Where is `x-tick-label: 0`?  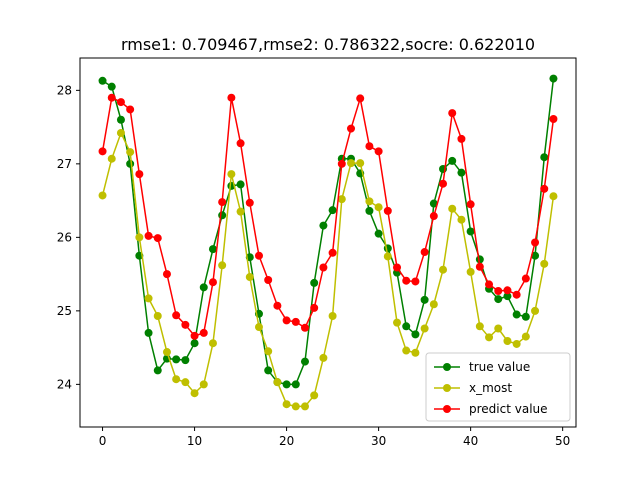
x-tick-label: 0 is located at coordinates (103, 441).